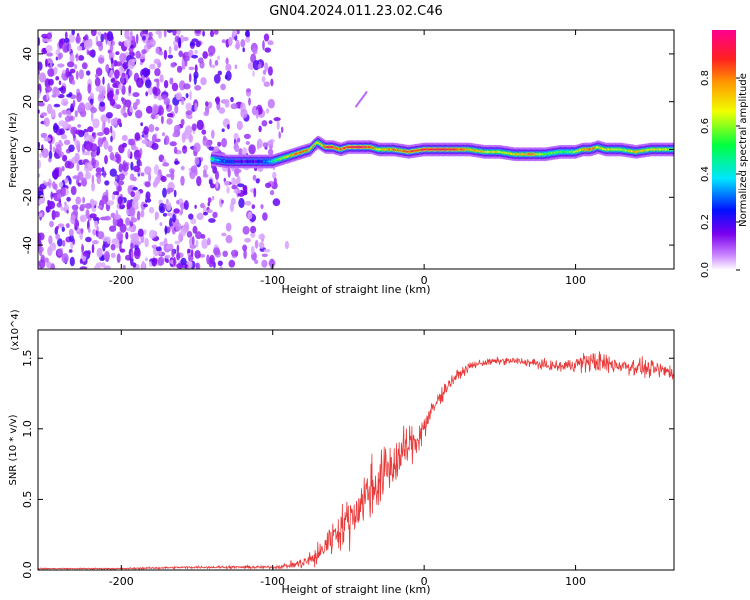 This screenshot has height=600, width=750. What do you see at coordinates (27, 245) in the screenshot?
I see `spectrogram-y-tick-label: -40` at bounding box center [27, 245].